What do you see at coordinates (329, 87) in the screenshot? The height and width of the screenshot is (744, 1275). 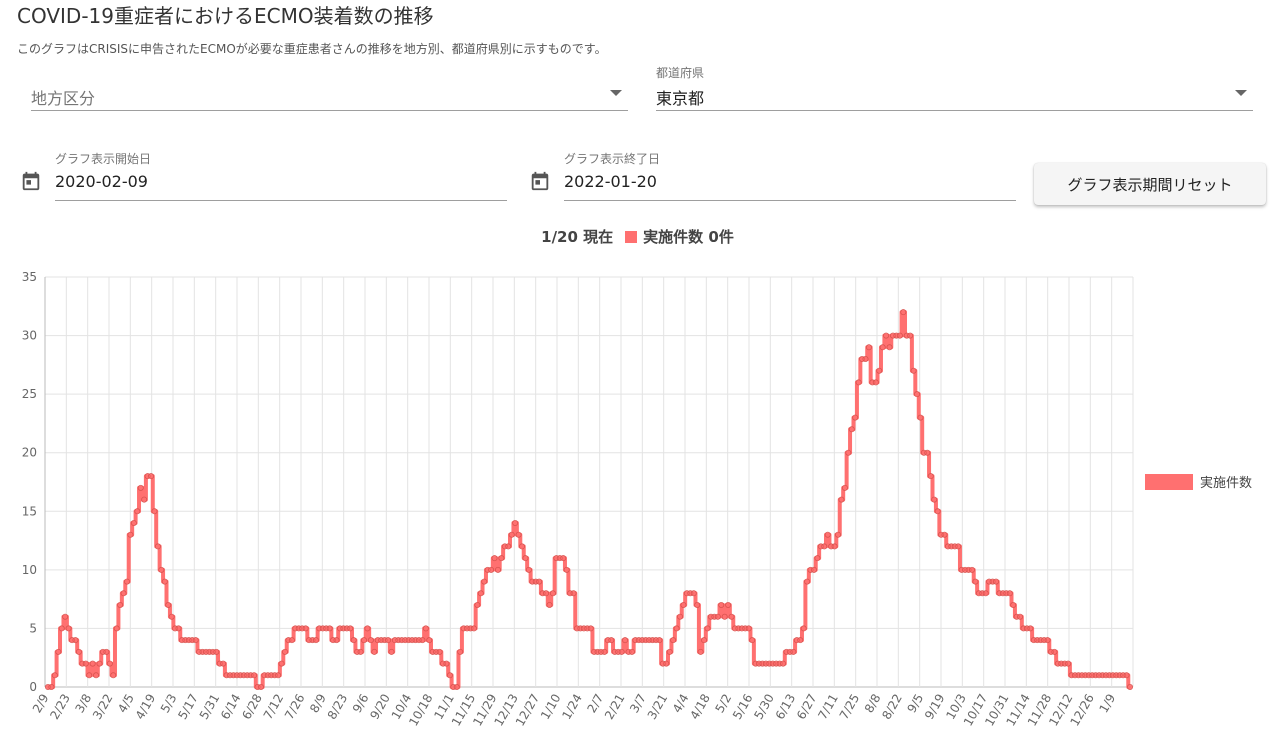 I see `region-select: 地方区分` at bounding box center [329, 87].